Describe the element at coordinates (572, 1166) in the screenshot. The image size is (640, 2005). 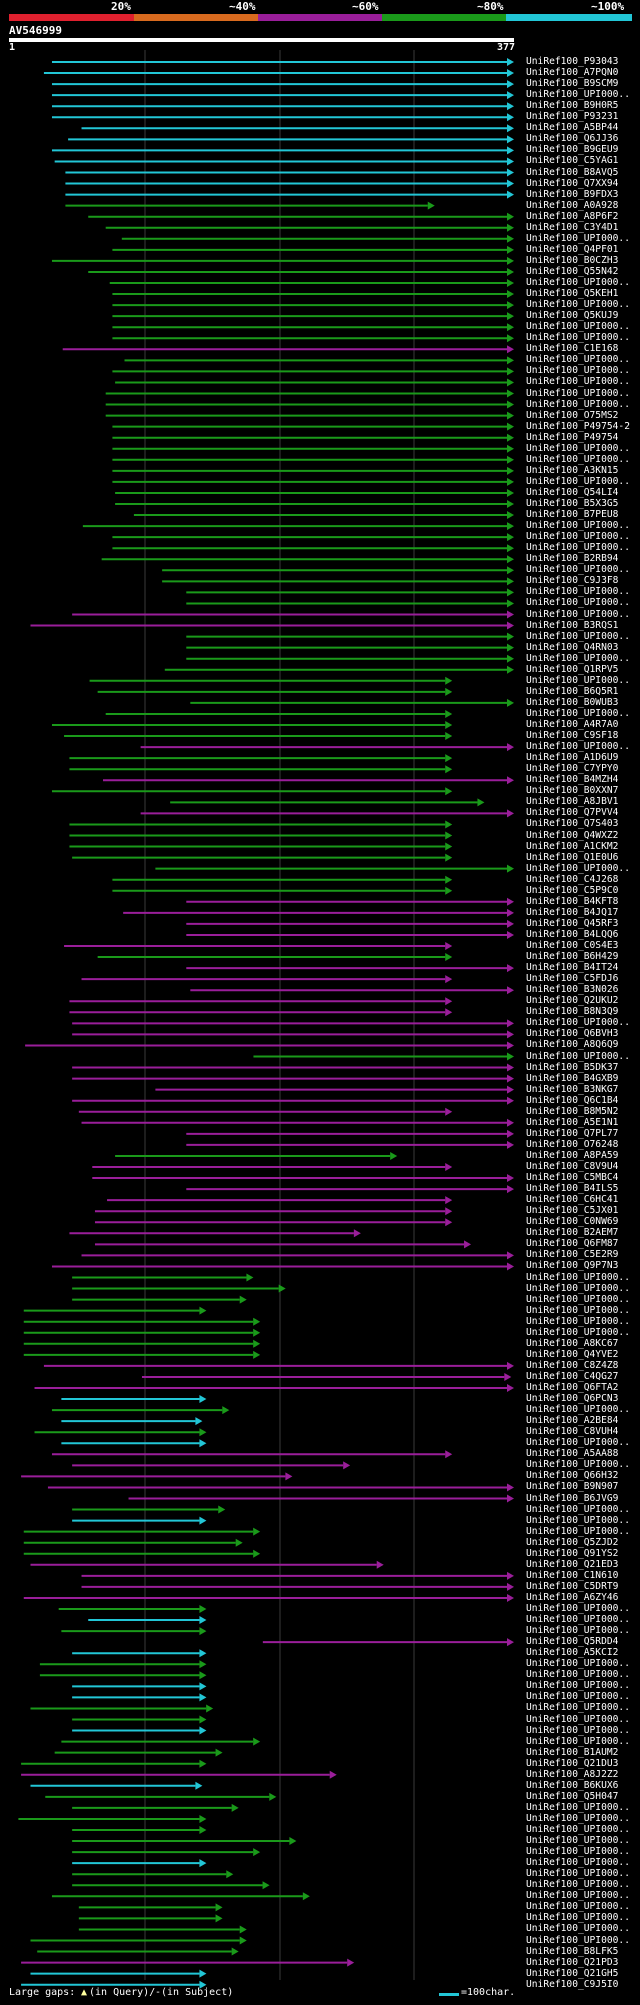
I see `hit-label: UniRef100_C8V9U4` at that location.